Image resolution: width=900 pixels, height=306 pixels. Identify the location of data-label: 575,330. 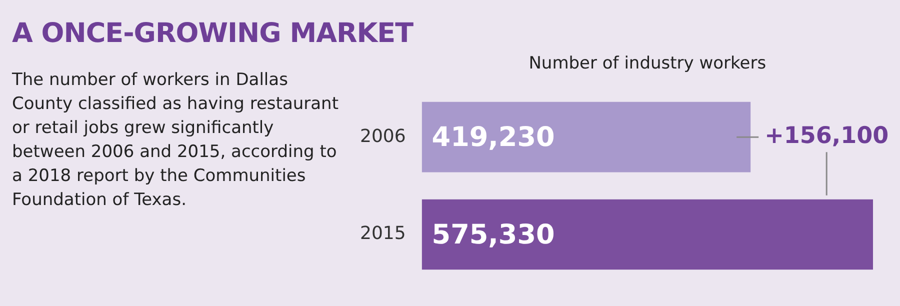
(493, 235).